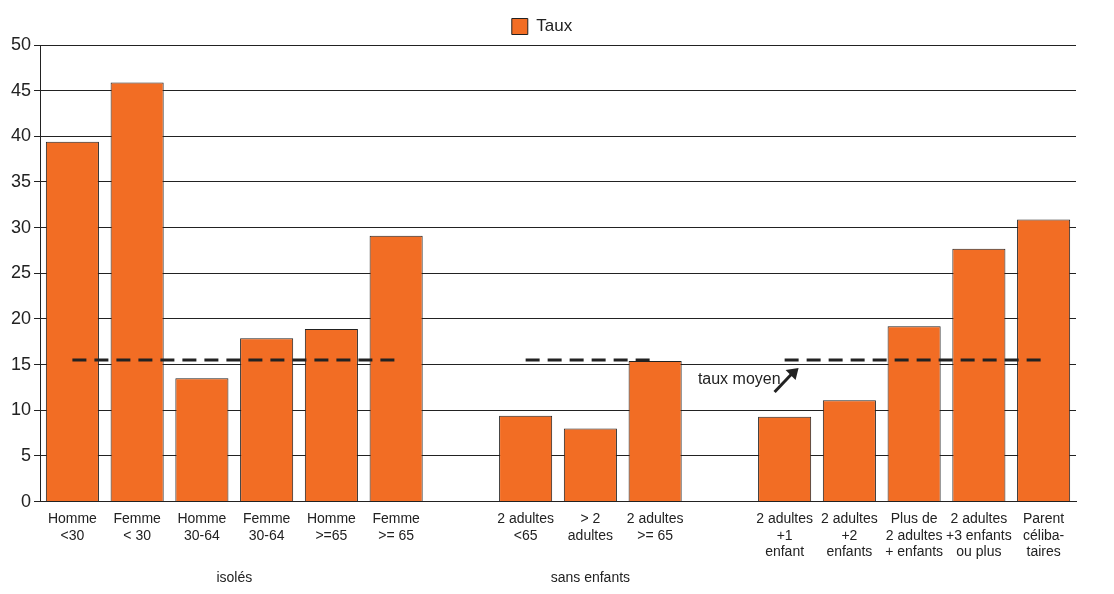  I want to click on x-tick-label: 2 adultes >= 65, so click(655, 526).